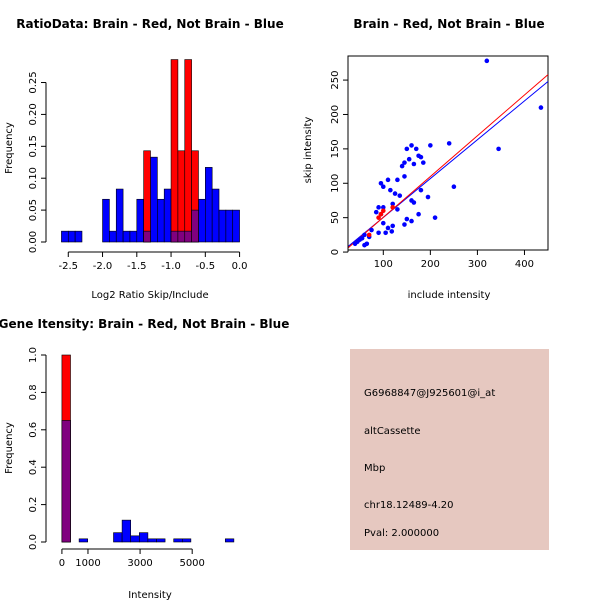  I want to click on event-type: altCassette, so click(392, 431).